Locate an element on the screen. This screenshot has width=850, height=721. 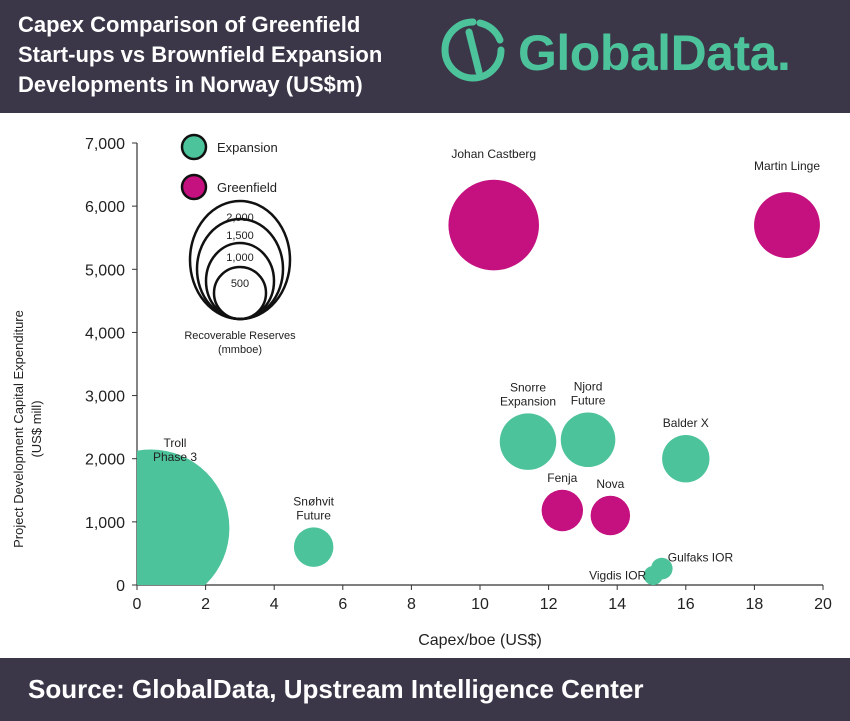
data-label-fenja: Fenja is located at coordinates (562, 478).